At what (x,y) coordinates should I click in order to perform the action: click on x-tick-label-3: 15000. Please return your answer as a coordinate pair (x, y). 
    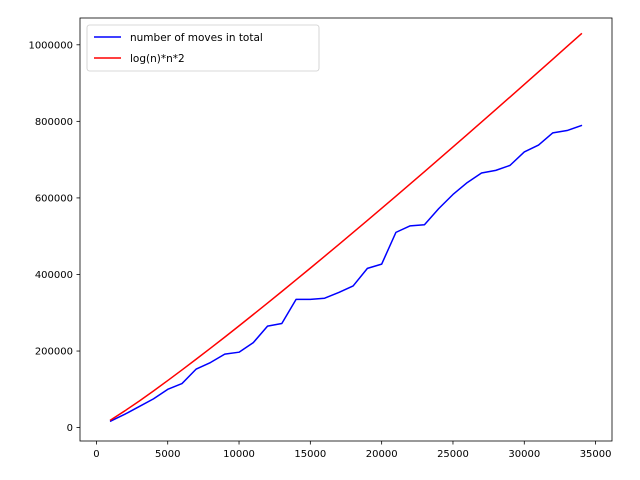
    Looking at the image, I should click on (310, 454).